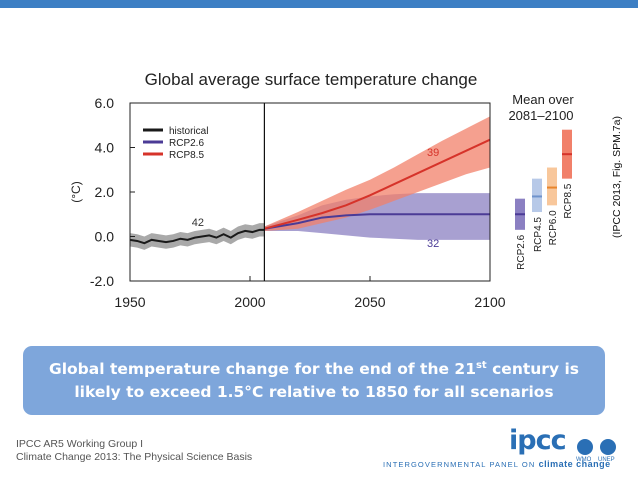 The width and height of the screenshot is (638, 479). I want to click on band-rcp85, so click(377, 173).